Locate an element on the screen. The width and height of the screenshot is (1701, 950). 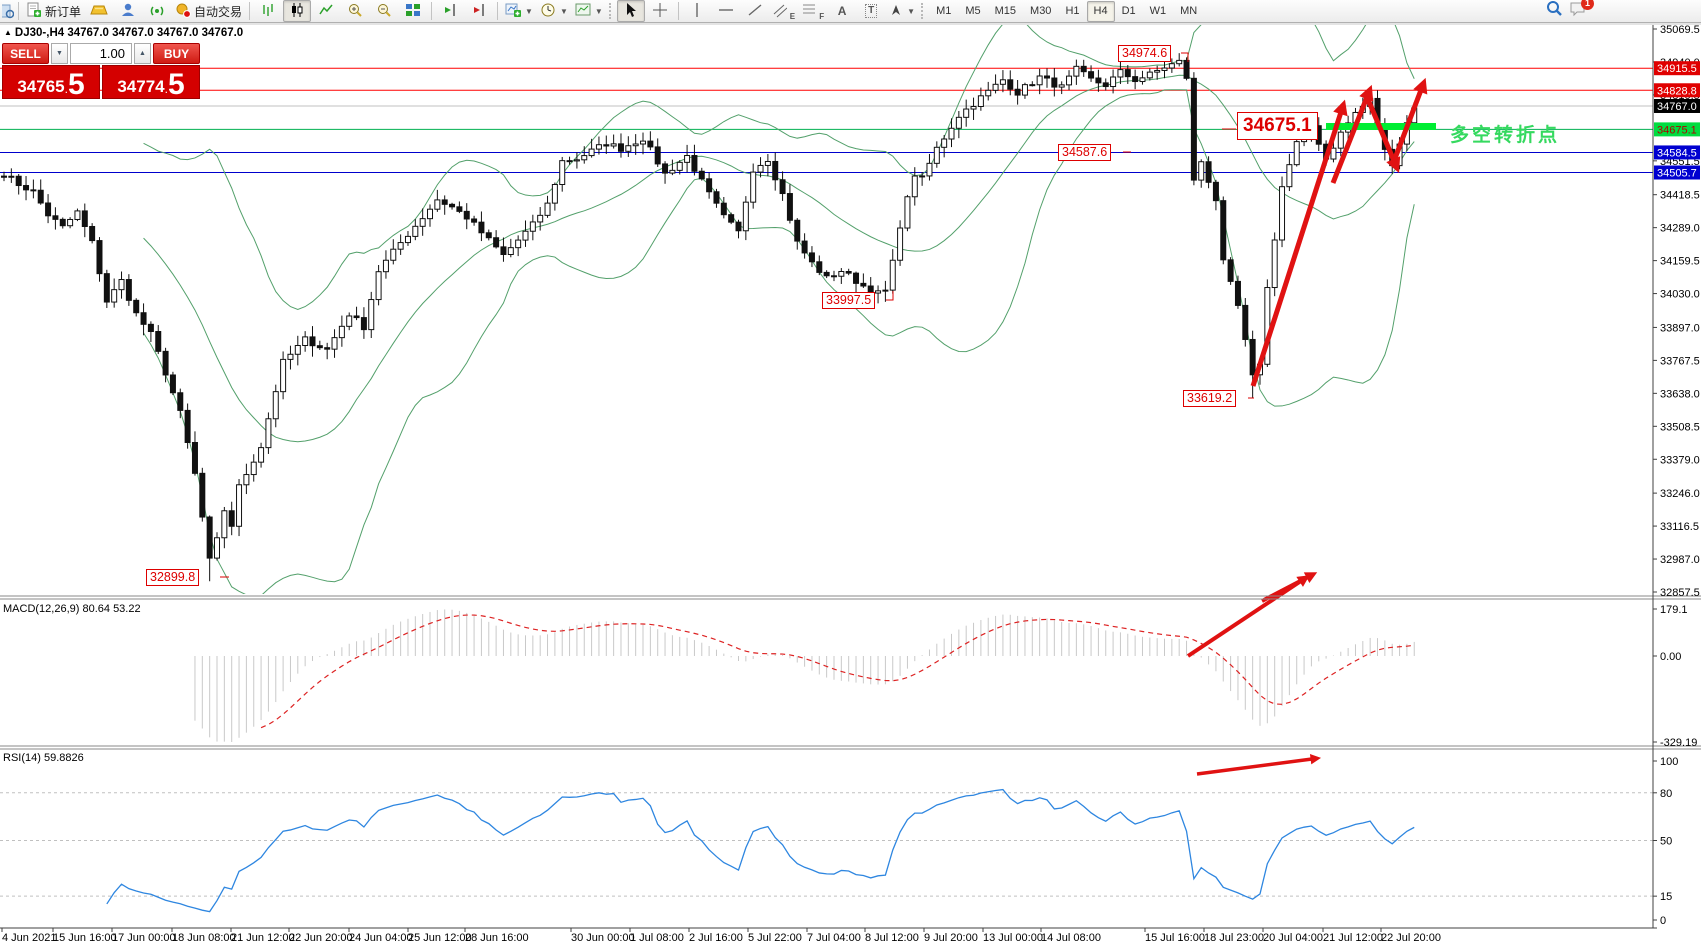
timeframe-button-w1: W1 is located at coordinates (1158, 11).